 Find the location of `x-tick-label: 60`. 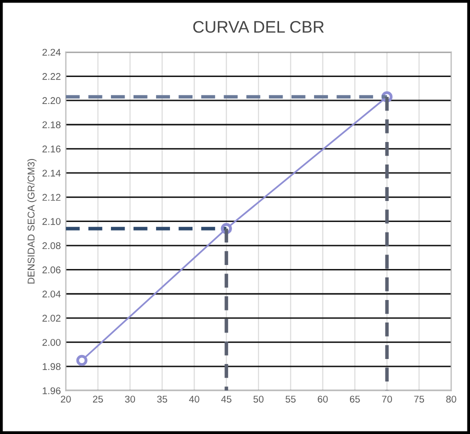

x-tick-label: 60 is located at coordinates (323, 399).